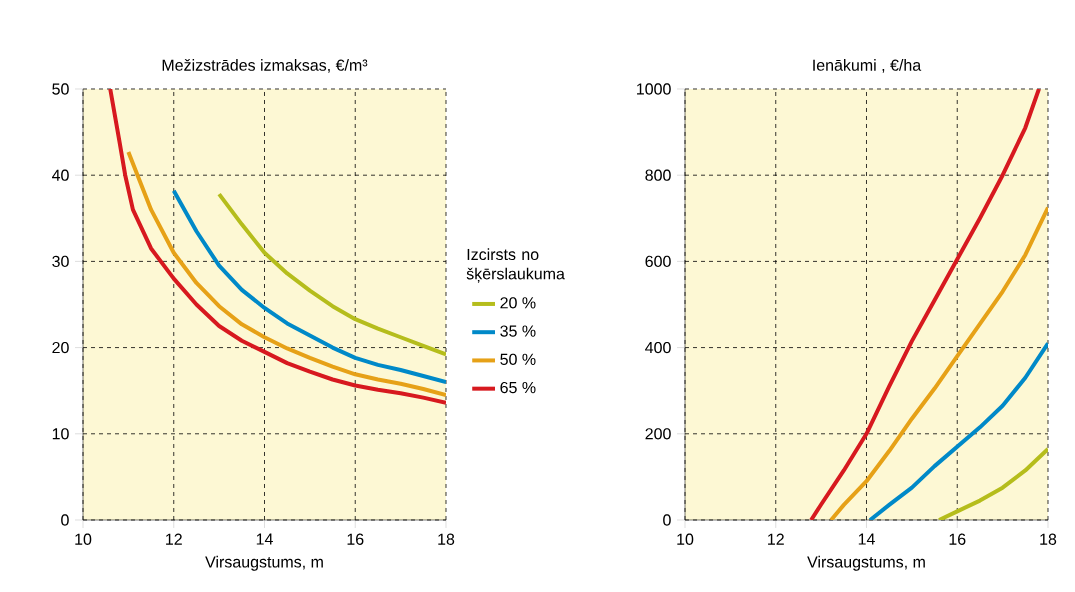 The height and width of the screenshot is (592, 1075). What do you see at coordinates (658, 261) in the screenshot?
I see `y-tick-label: 600` at bounding box center [658, 261].